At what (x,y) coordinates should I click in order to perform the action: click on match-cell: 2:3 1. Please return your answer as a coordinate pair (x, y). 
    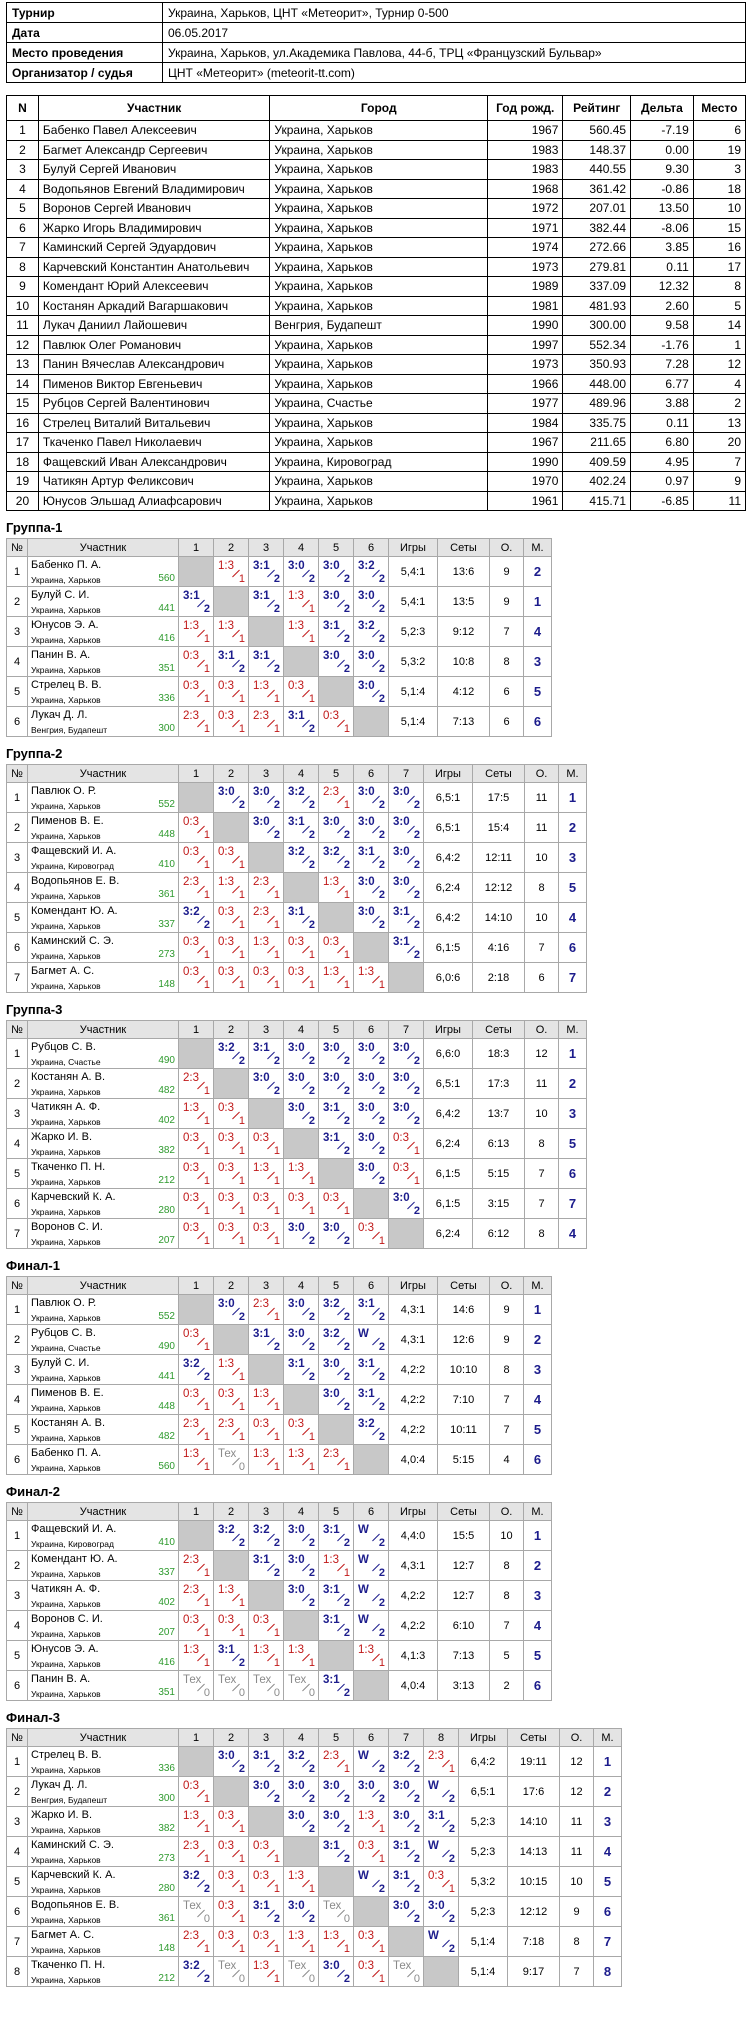
    Looking at the image, I should click on (196, 1595).